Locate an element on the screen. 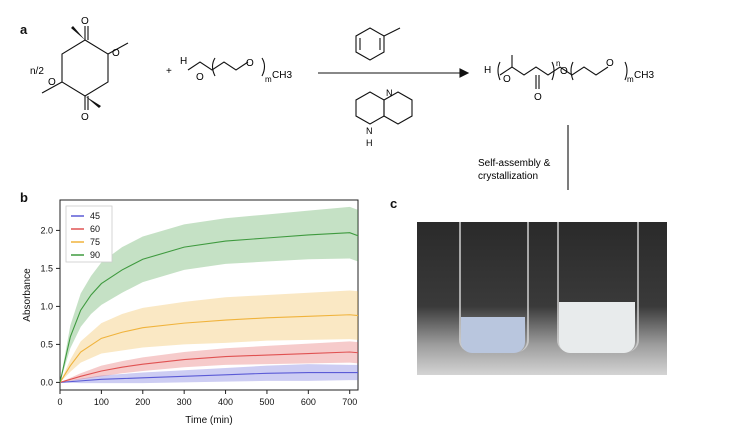 The height and width of the screenshot is (436, 737). y-tick-label-2: 2.0 is located at coordinates (46, 230).